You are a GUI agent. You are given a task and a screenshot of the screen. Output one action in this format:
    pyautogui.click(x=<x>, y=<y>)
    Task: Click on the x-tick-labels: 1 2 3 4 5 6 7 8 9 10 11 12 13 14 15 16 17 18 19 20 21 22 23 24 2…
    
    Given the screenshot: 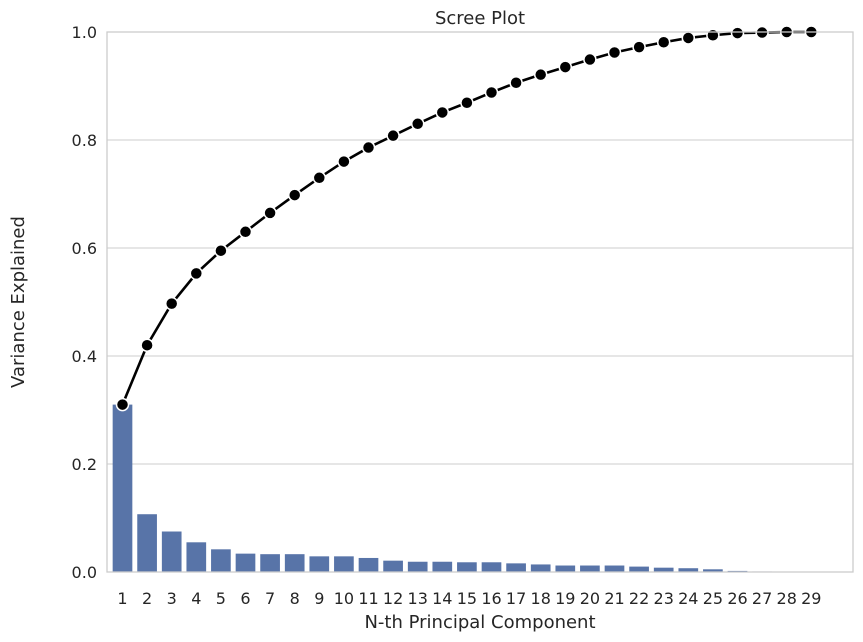 What is the action you would take?
    pyautogui.click(x=469, y=598)
    